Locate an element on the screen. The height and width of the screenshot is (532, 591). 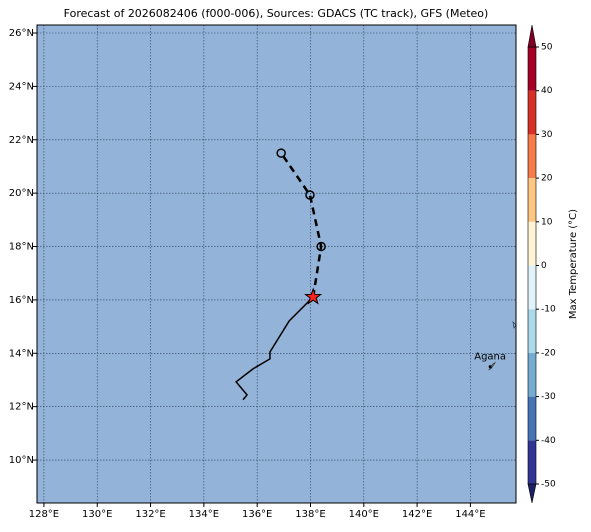
colorbar-tick-label: -50 is located at coordinates (548, 485).